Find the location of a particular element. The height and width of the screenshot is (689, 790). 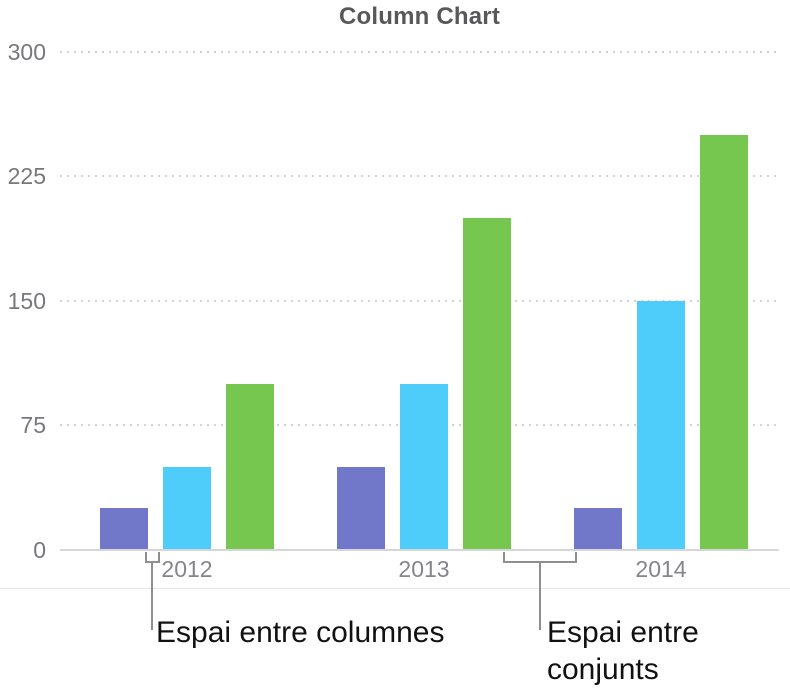

group-gap-callout-line is located at coordinates (540, 595).